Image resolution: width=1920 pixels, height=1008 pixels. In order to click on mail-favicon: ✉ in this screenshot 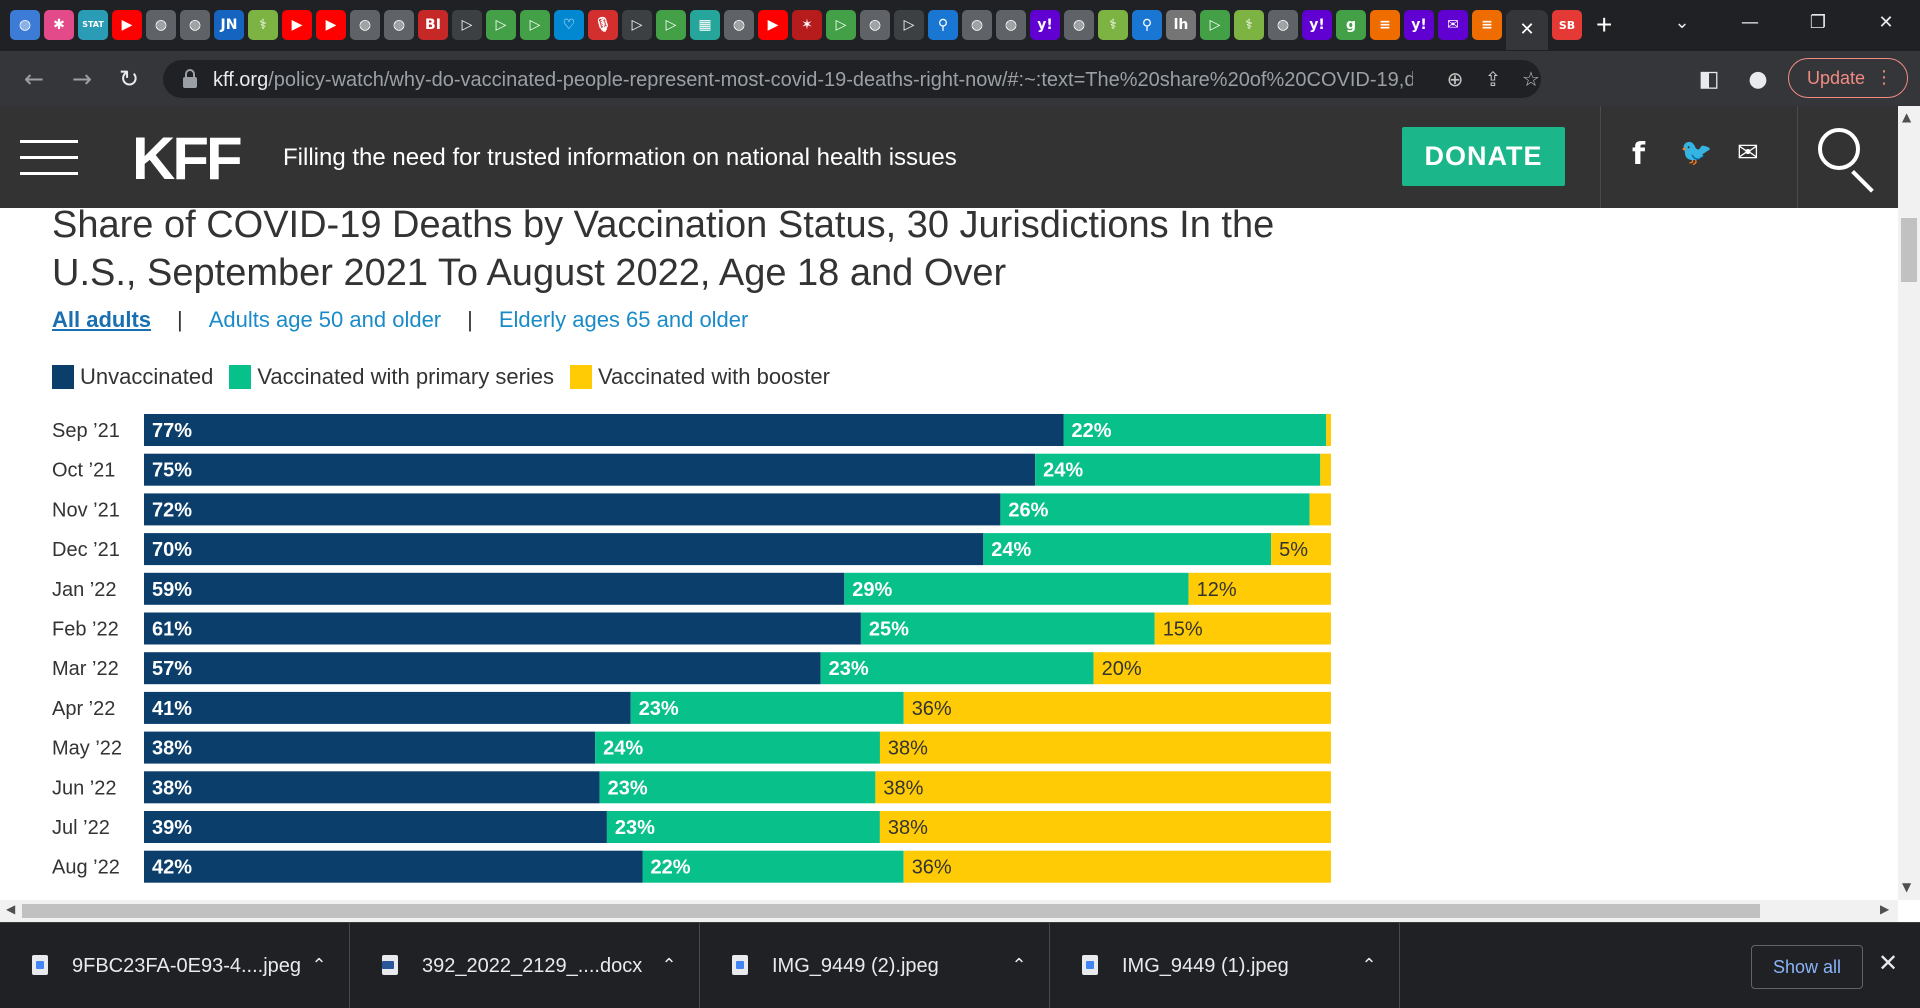, I will do `click(1453, 25)`.